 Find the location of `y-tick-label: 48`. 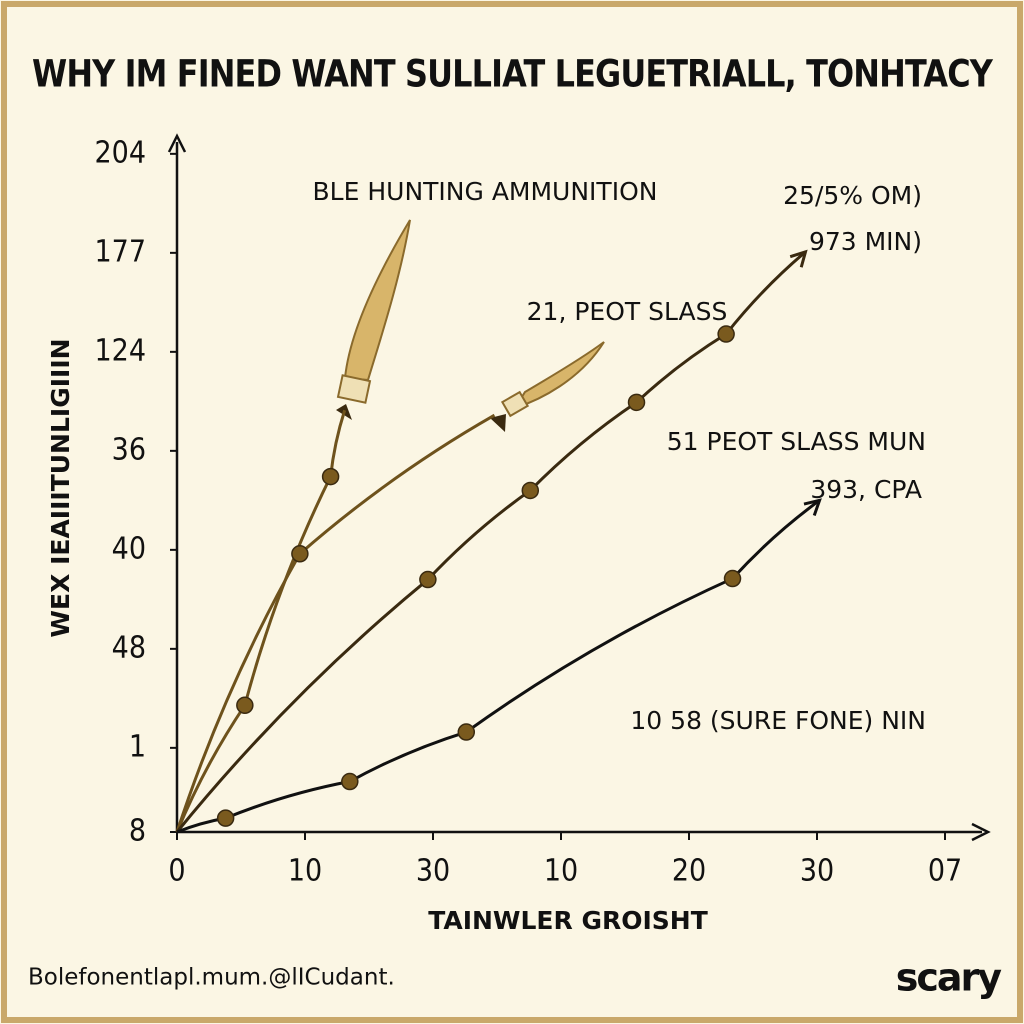

y-tick-label: 48 is located at coordinates (129, 647).